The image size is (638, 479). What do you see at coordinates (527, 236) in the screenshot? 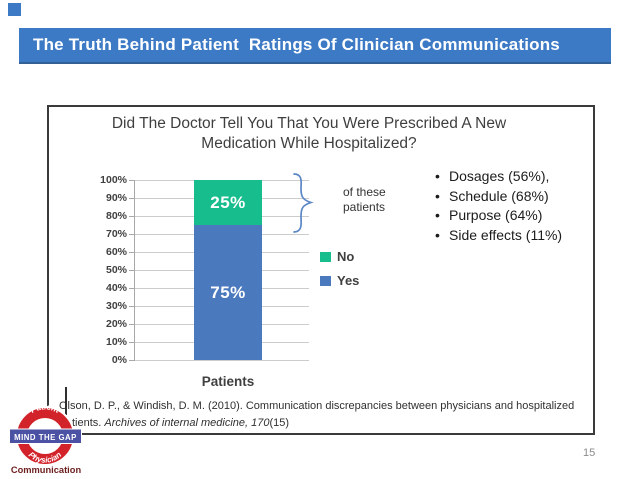
I see `bullet-item: Side effects (11%)` at bounding box center [527, 236].